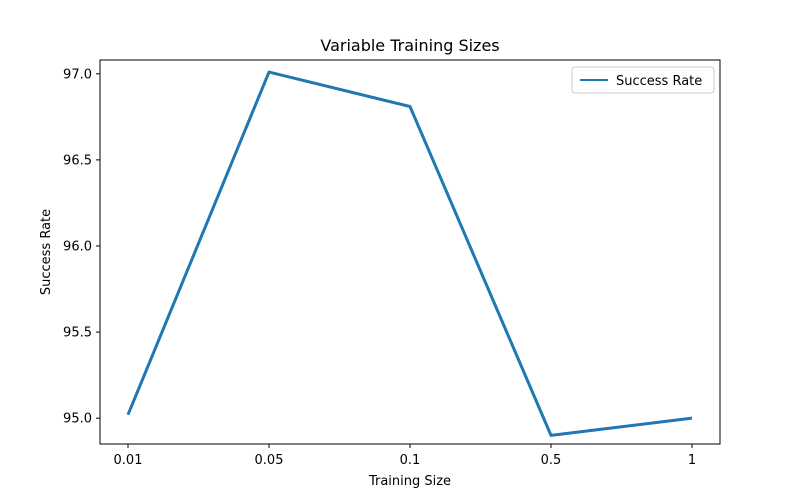 The image size is (800, 500). I want to click on legend: Success Rate, so click(643, 80).